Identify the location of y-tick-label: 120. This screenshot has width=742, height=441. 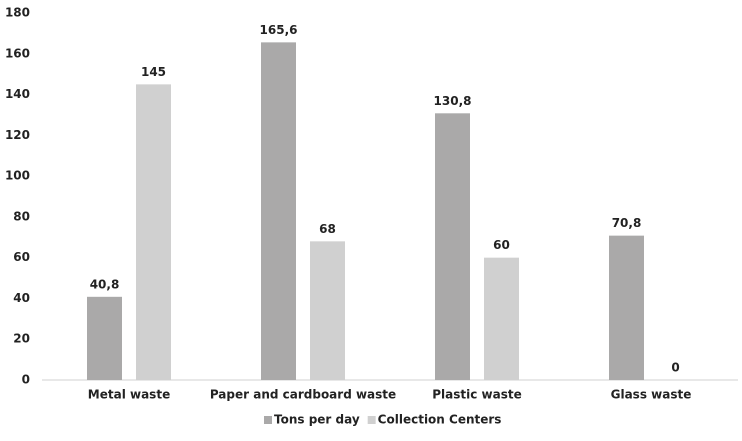
(17, 135).